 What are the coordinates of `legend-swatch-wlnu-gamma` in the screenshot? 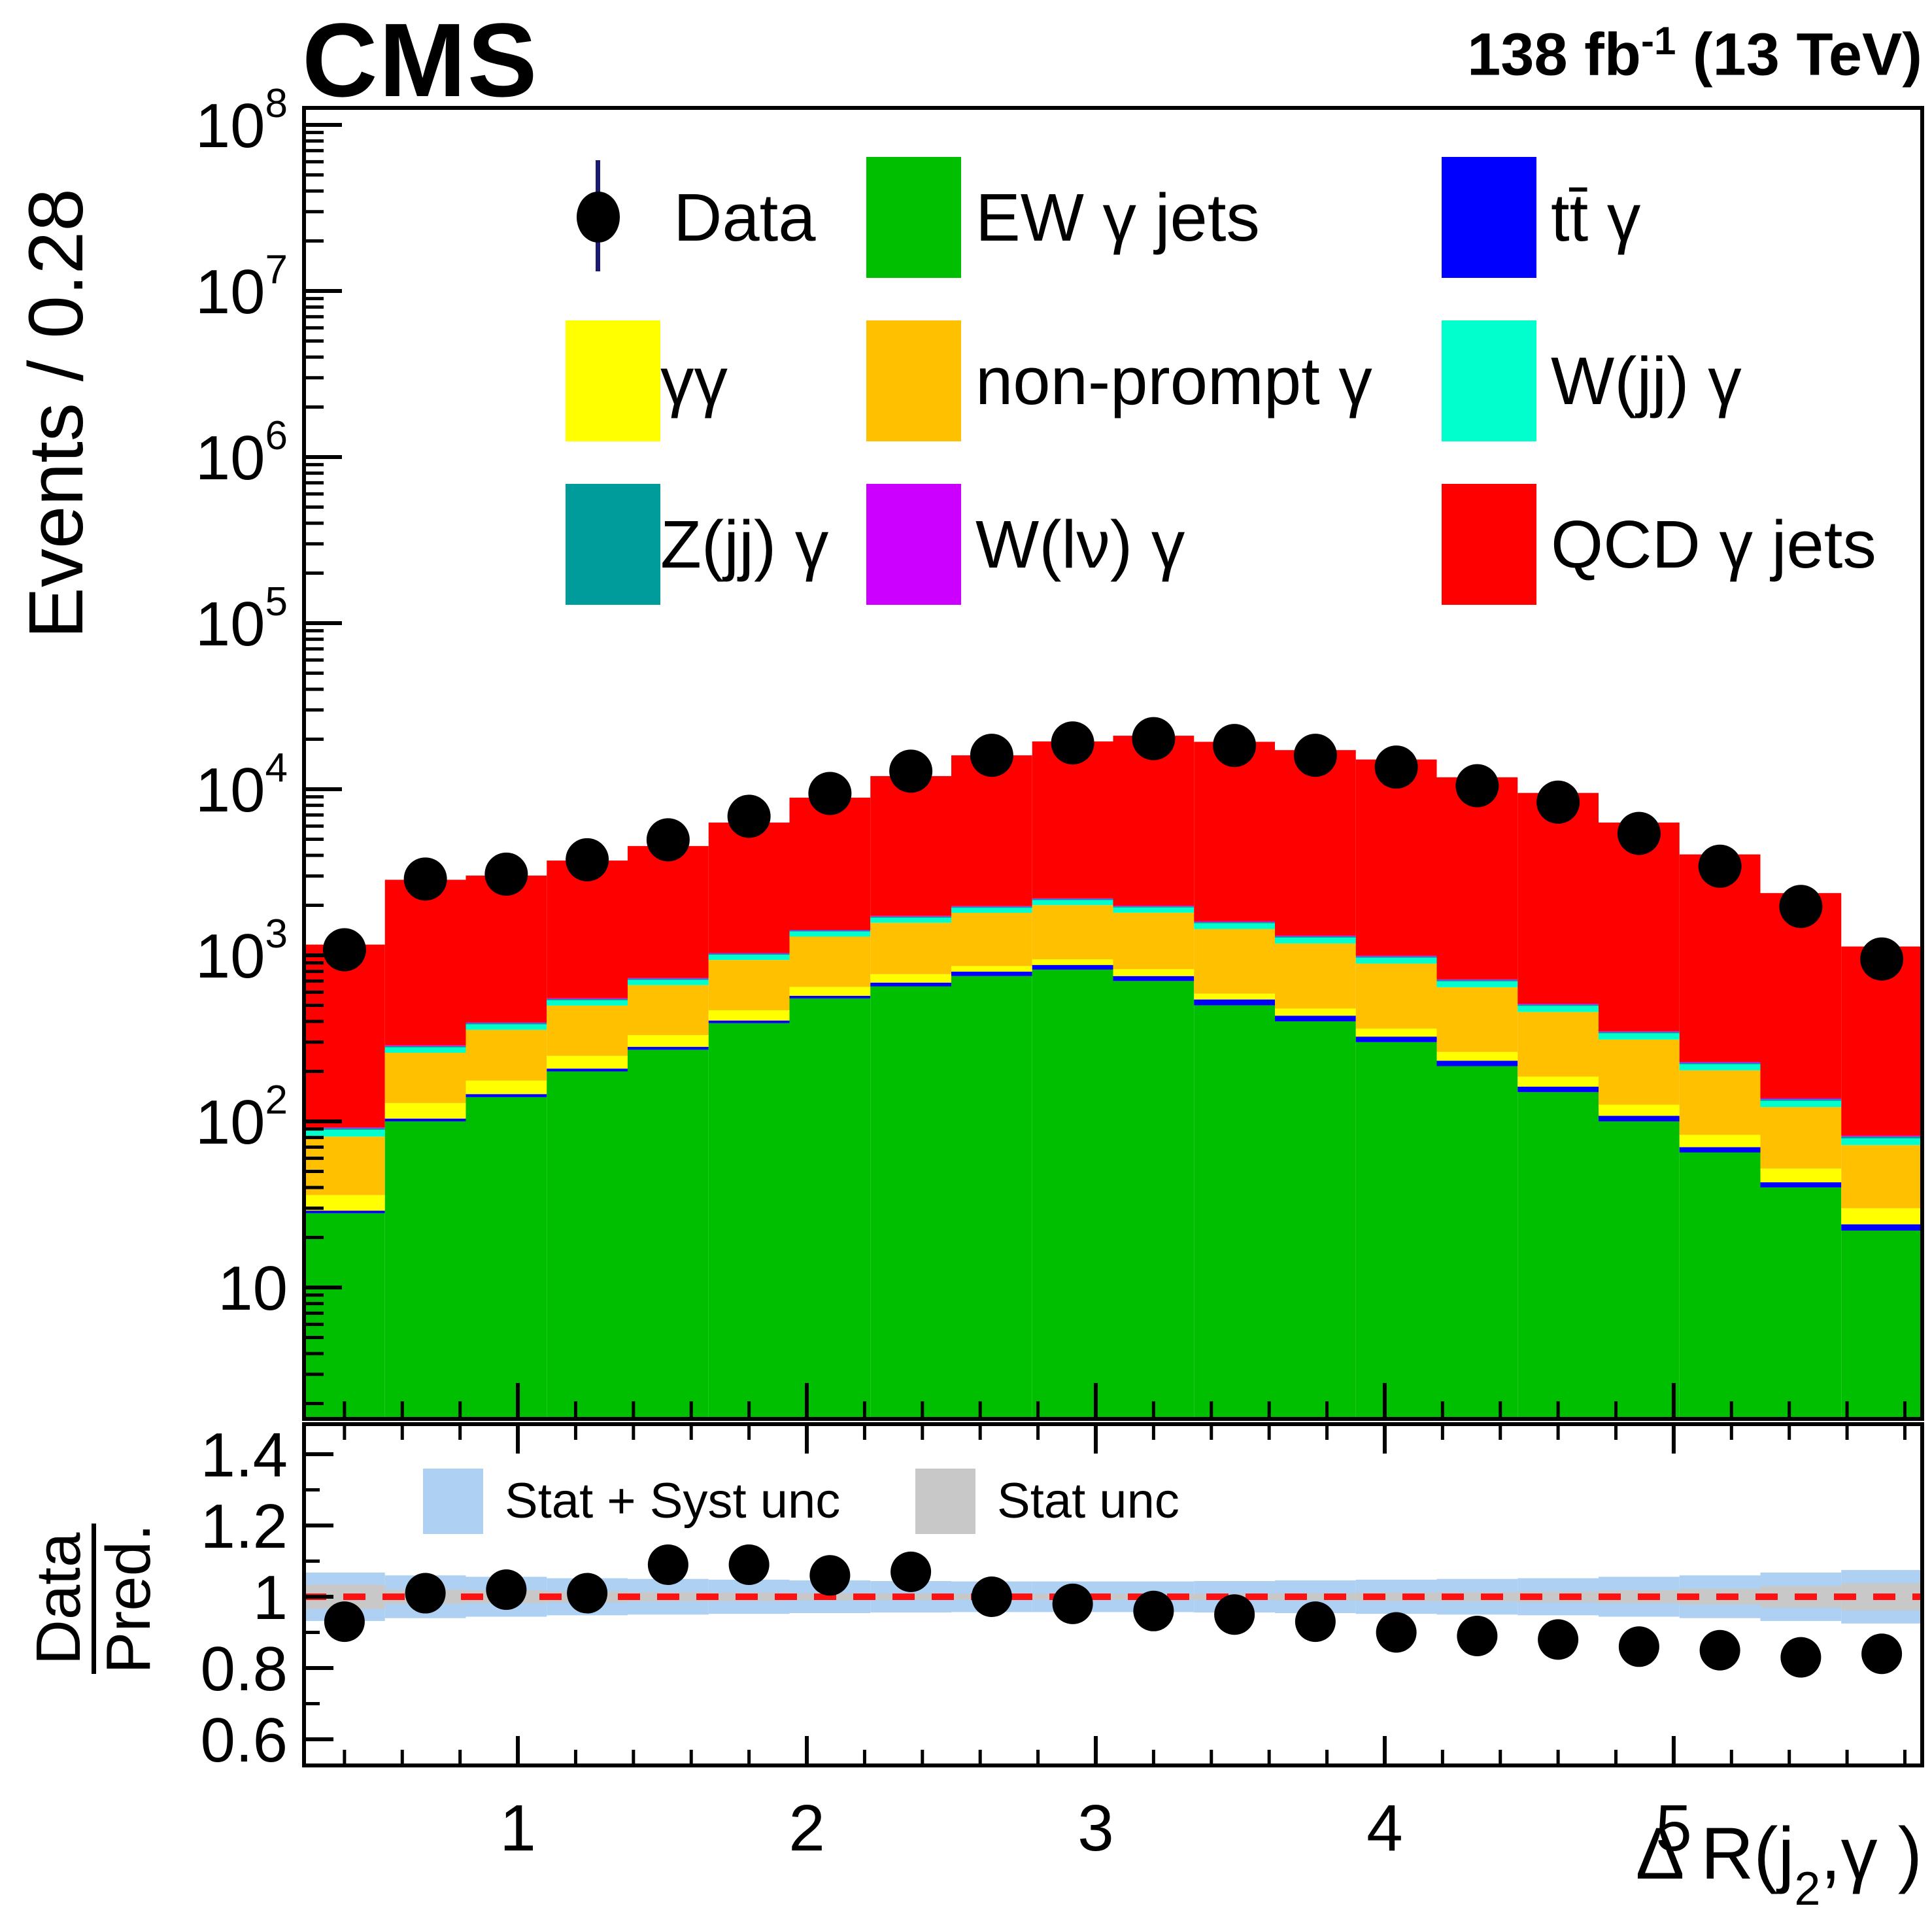 It's located at (913, 544).